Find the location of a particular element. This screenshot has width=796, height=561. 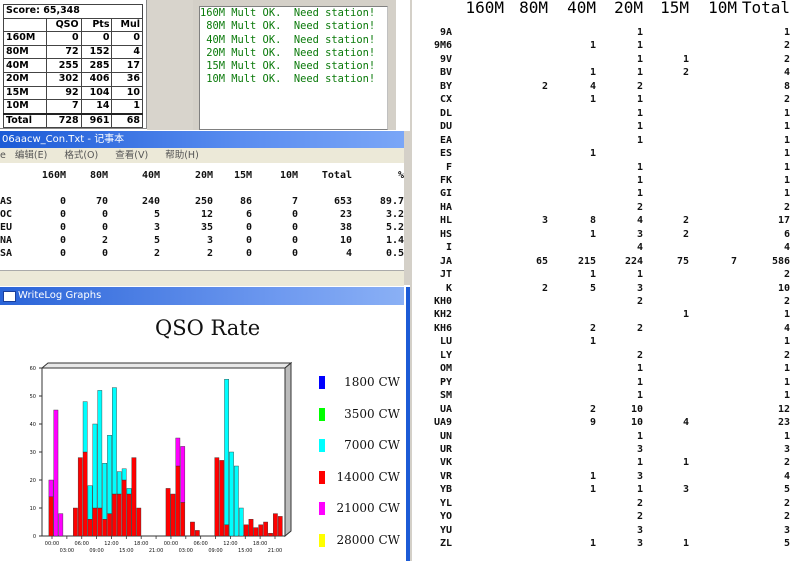

menu-item-format: 格式(O) is located at coordinates (81, 155).